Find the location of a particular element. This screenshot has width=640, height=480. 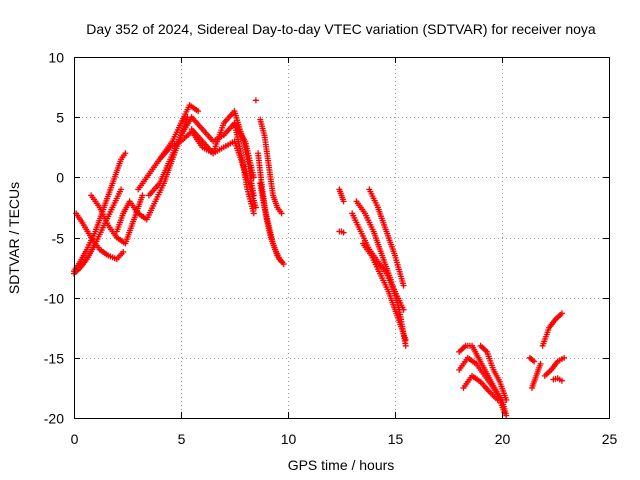

y-tick-label: -20 is located at coordinates (54, 419).